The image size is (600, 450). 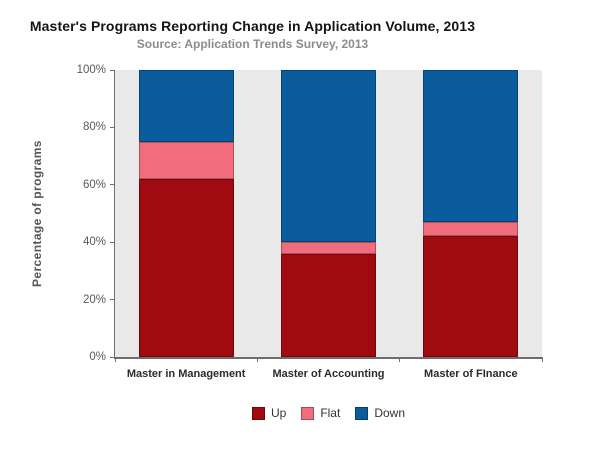 What do you see at coordinates (91, 70) in the screenshot?
I see `y-tick-label: 100%` at bounding box center [91, 70].